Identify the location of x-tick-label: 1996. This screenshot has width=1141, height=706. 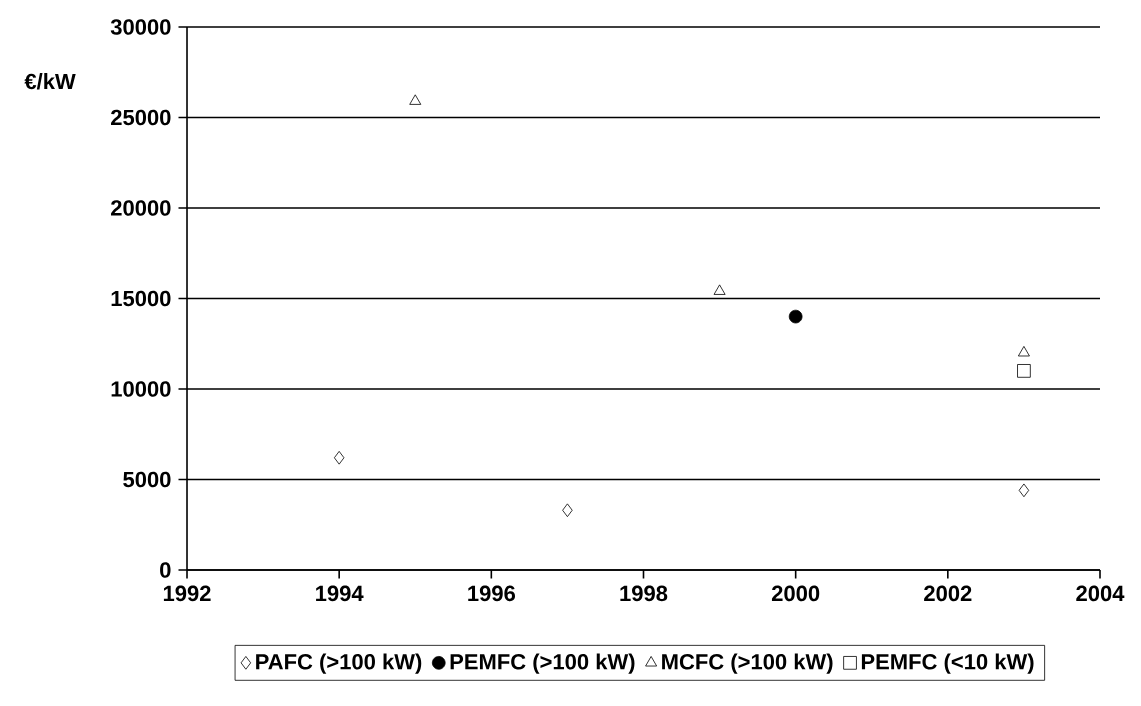
(492, 593).